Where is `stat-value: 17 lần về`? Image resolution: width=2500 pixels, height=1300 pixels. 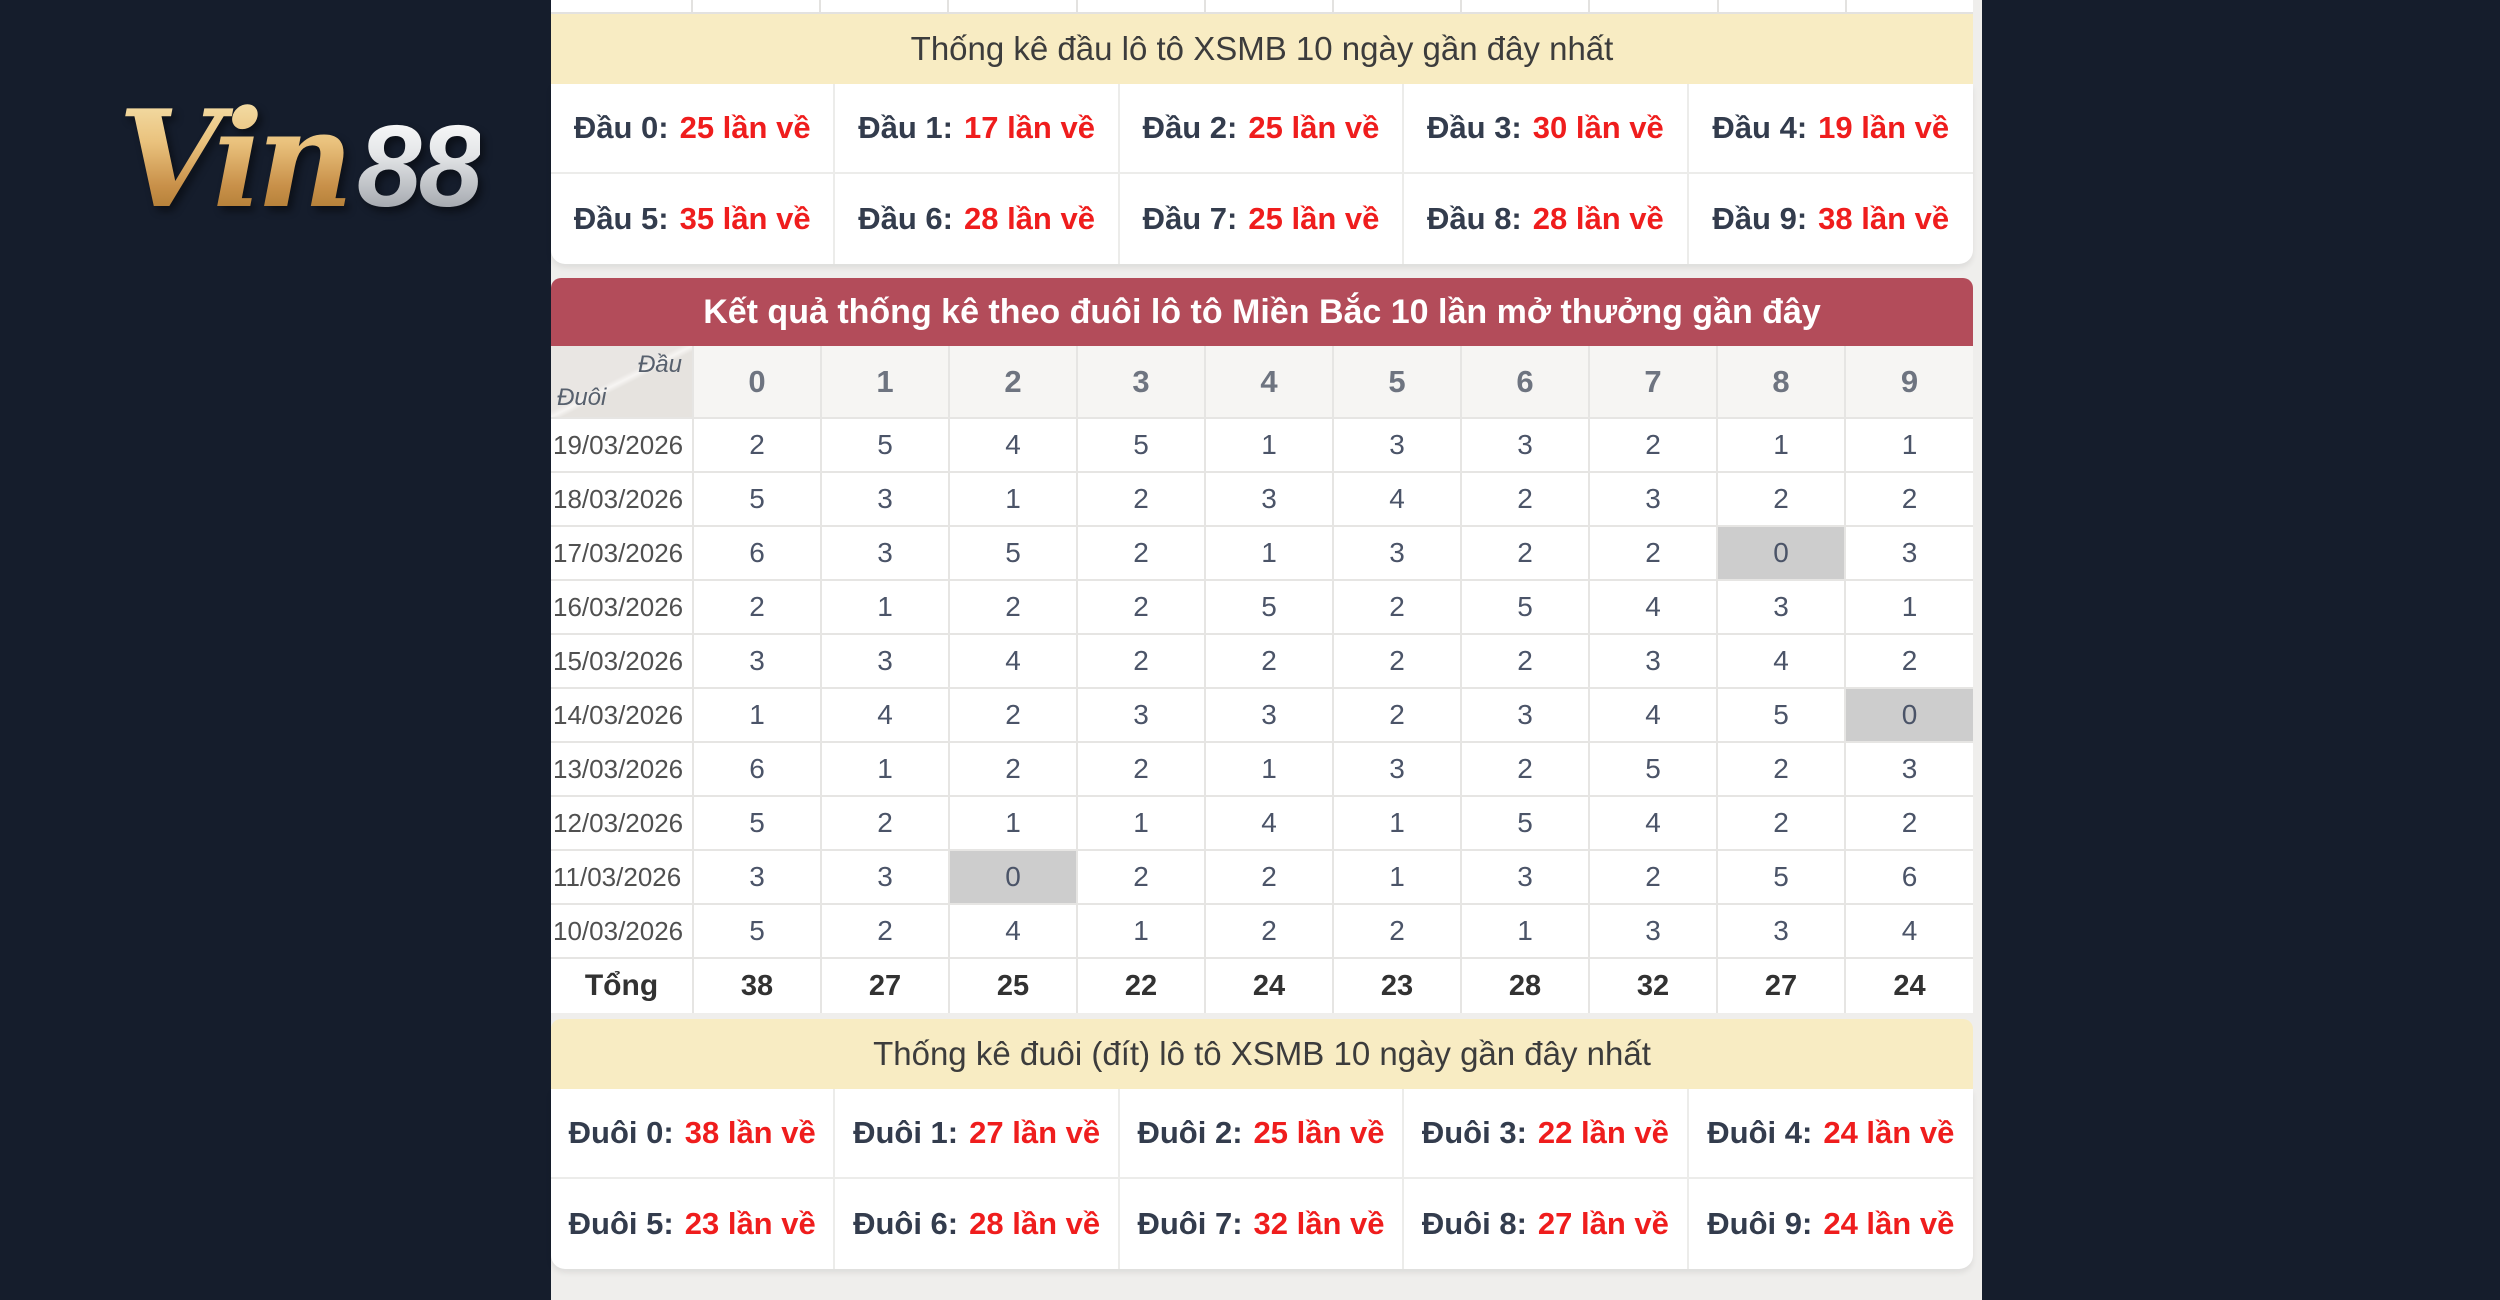
stat-value: 17 lần về is located at coordinates (1029, 127).